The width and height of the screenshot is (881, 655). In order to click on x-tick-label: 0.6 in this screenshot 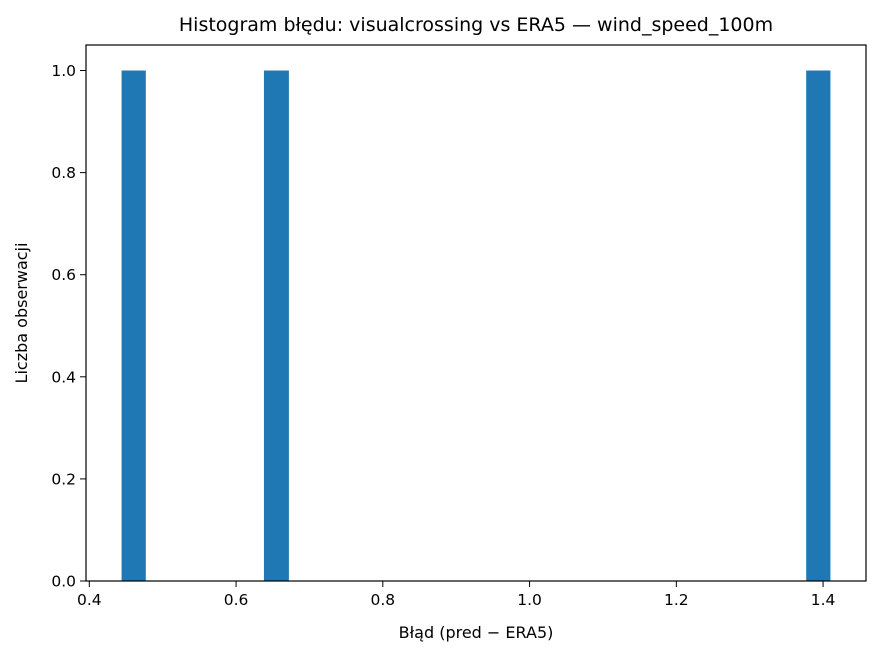, I will do `click(236, 600)`.